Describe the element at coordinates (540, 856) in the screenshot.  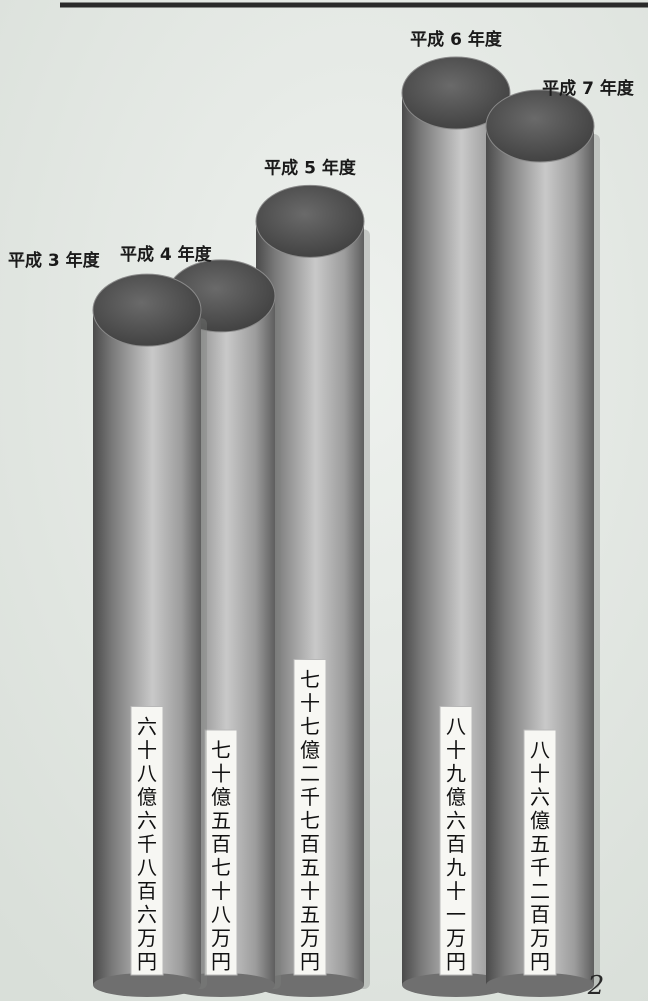
I see `value-label: 八十六億五千二百万円` at that location.